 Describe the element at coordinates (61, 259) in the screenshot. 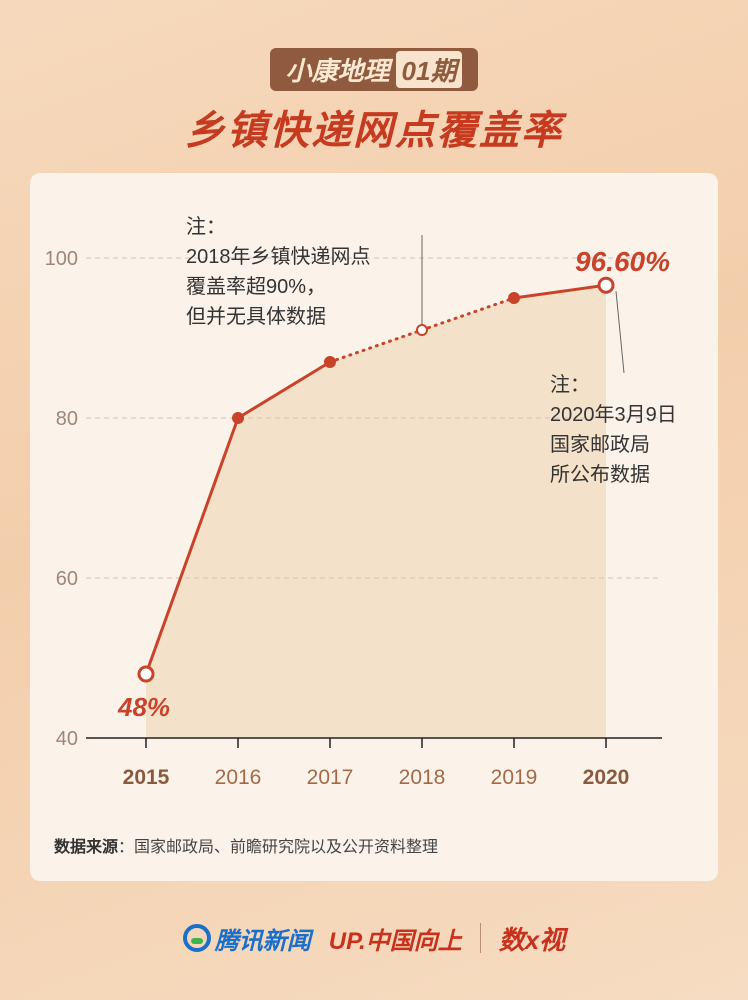

I see `y-tick-label: 100` at that location.